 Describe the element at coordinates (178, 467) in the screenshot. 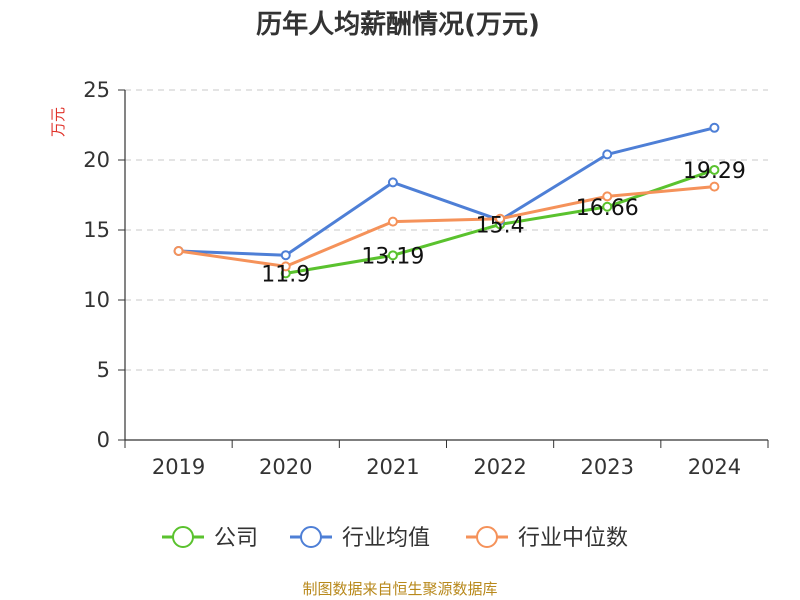

I see `x-tick-label: 2019` at that location.